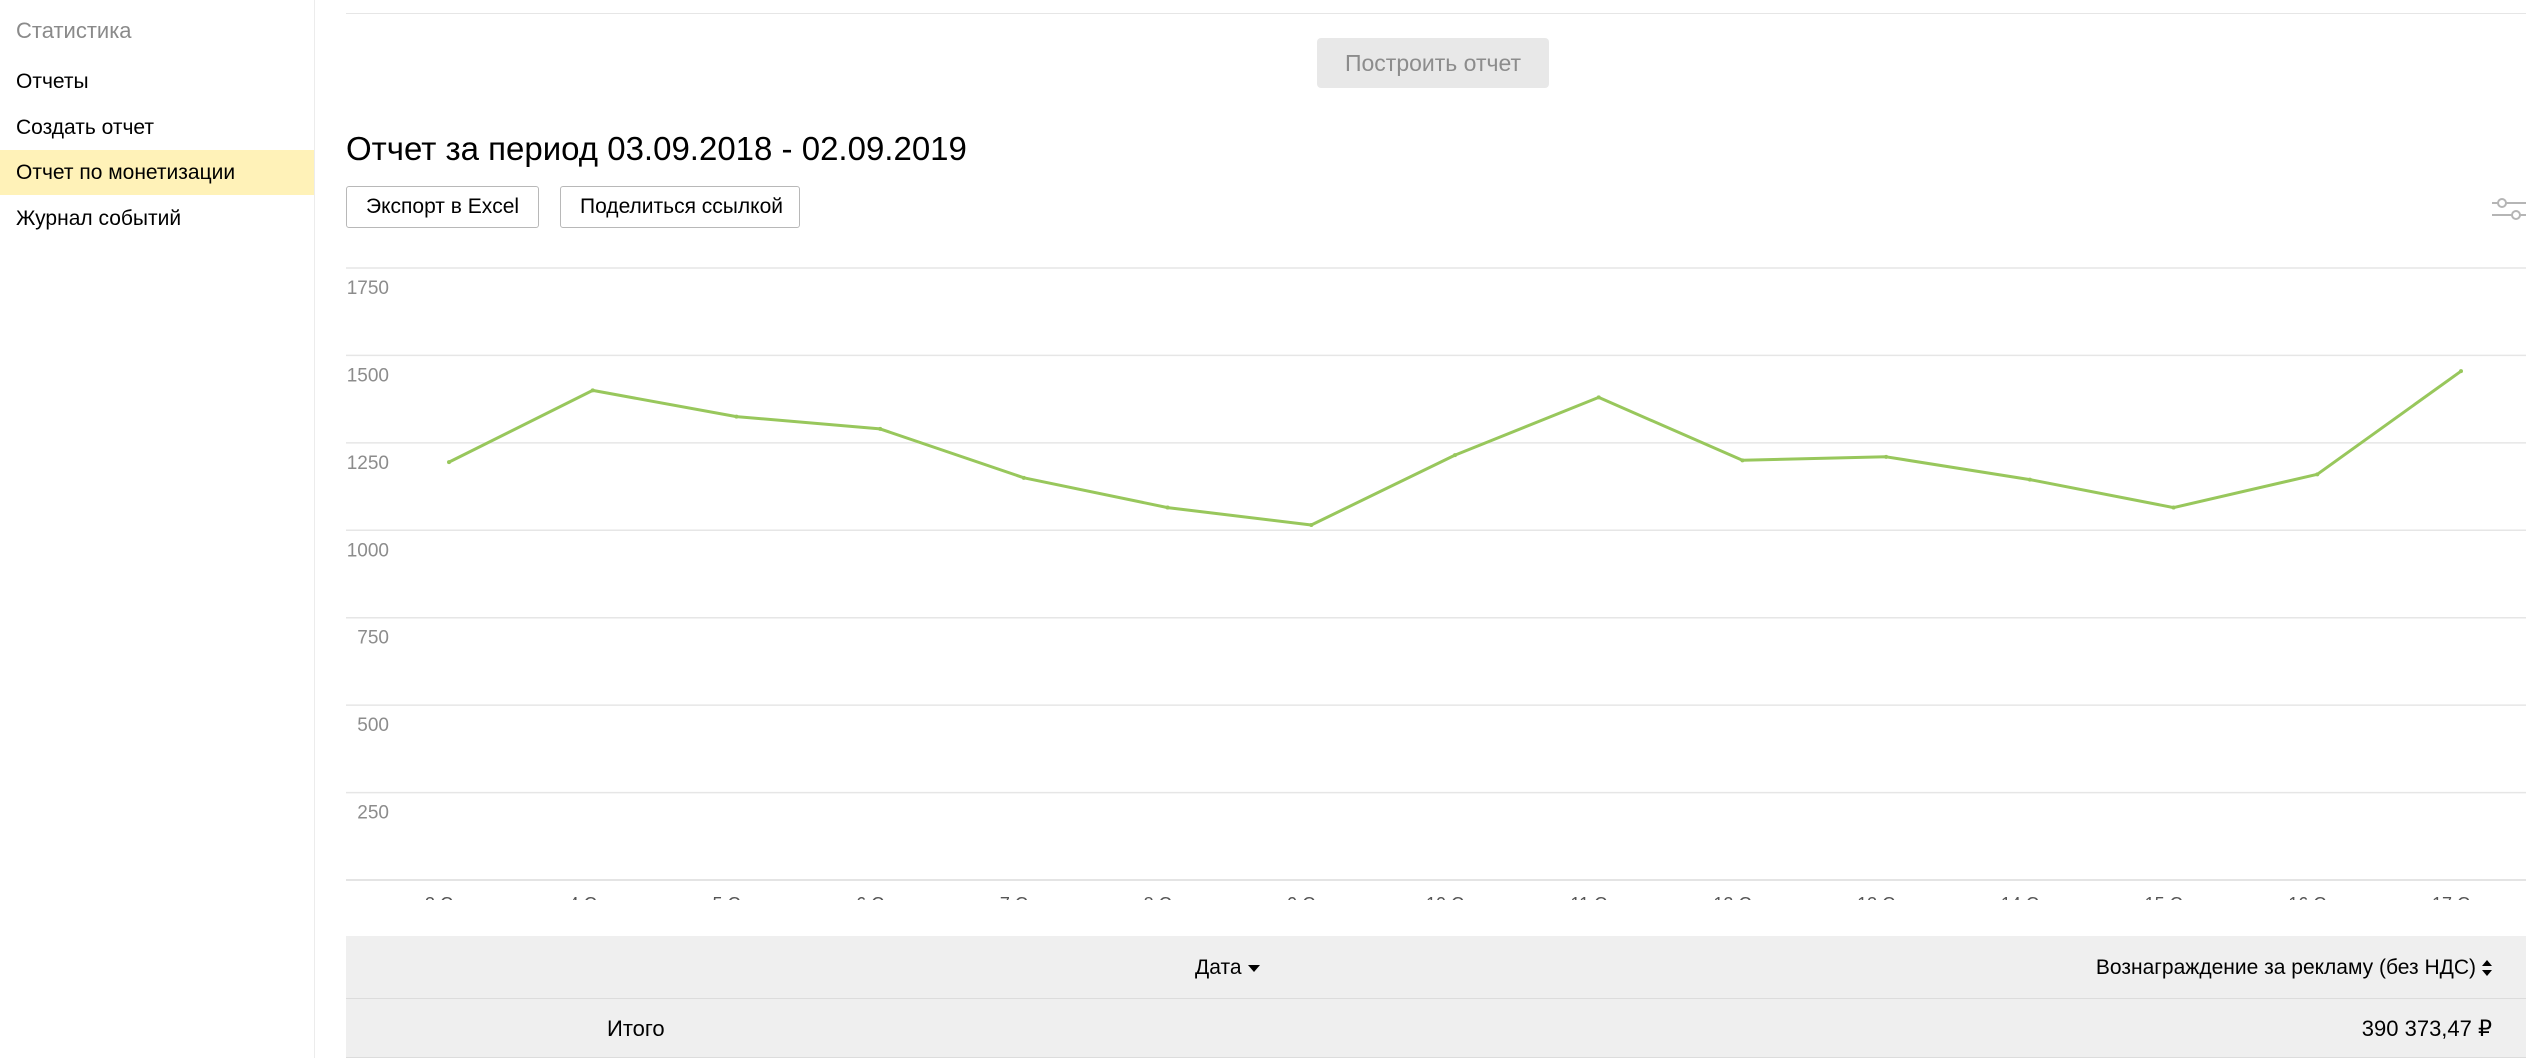 This screenshot has height=1058, width=2526. I want to click on export-excel-button: Экспорт в Excel, so click(442, 207).